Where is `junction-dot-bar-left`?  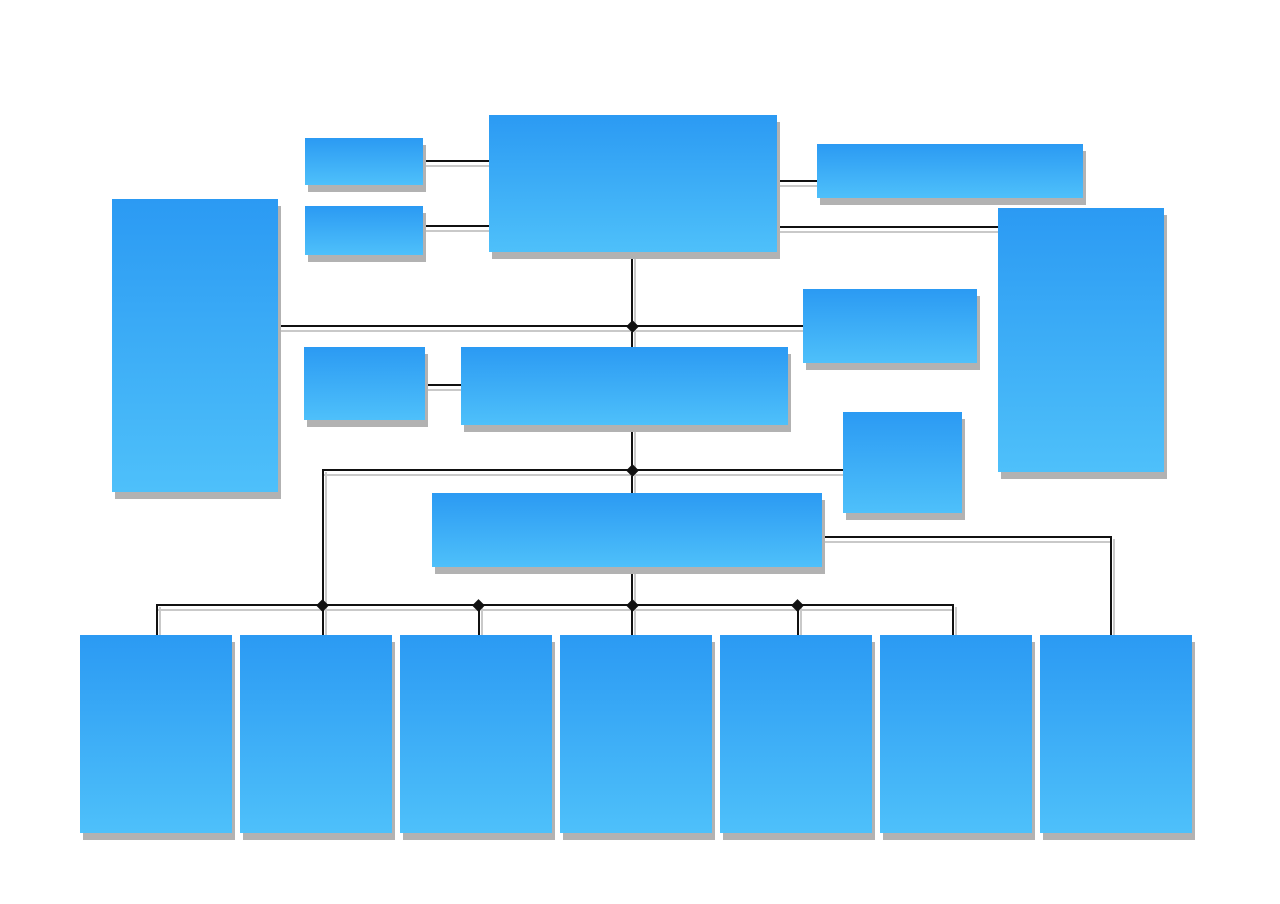
junction-dot-bar-left is located at coordinates (322, 605).